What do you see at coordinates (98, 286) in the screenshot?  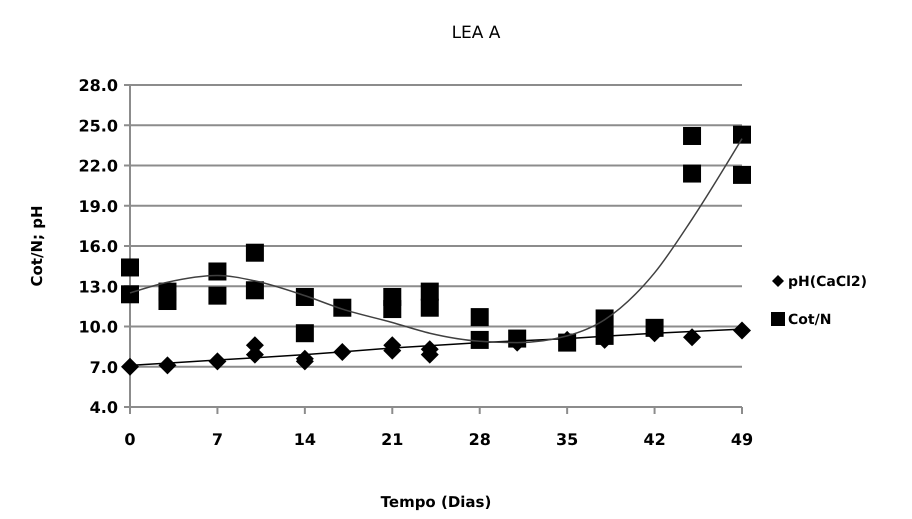 I see `y-tick-label: 13.0` at bounding box center [98, 286].